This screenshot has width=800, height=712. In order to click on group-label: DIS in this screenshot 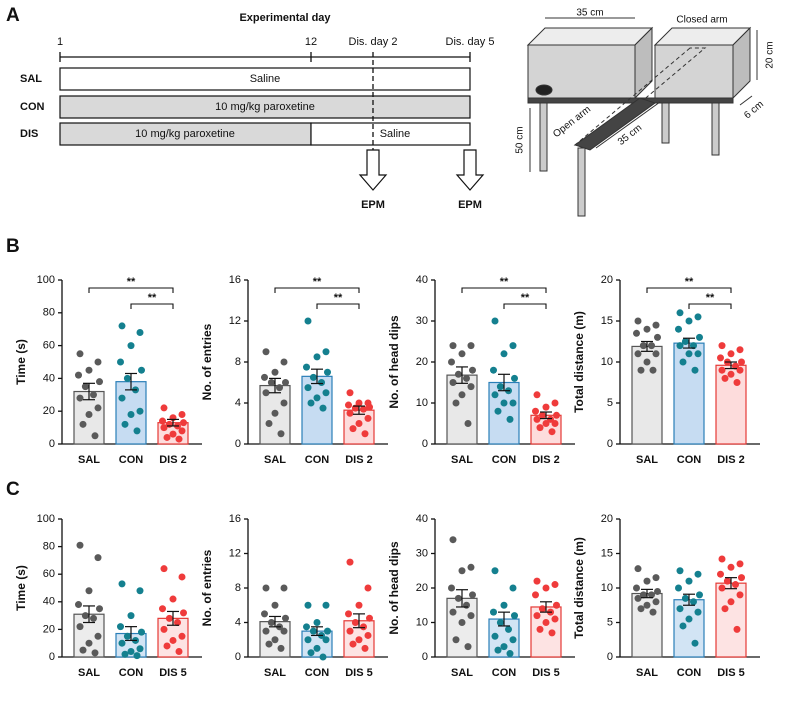, I will do `click(29, 134)`.